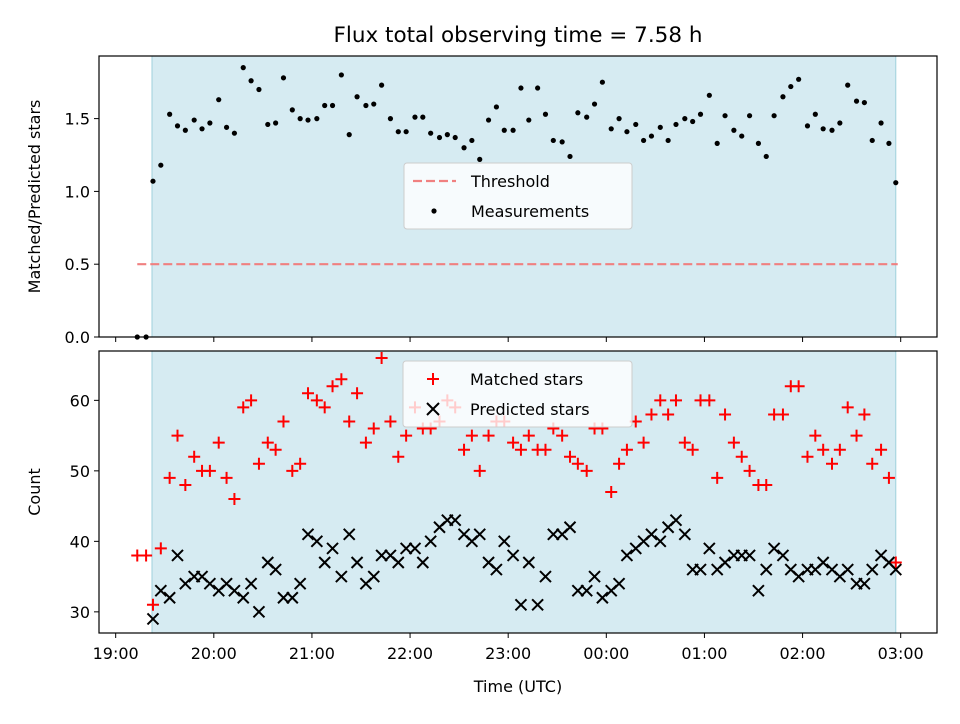 The image size is (960, 724). Describe the element at coordinates (530, 409) in the screenshot. I see `legend-label: Predicted stars` at that location.